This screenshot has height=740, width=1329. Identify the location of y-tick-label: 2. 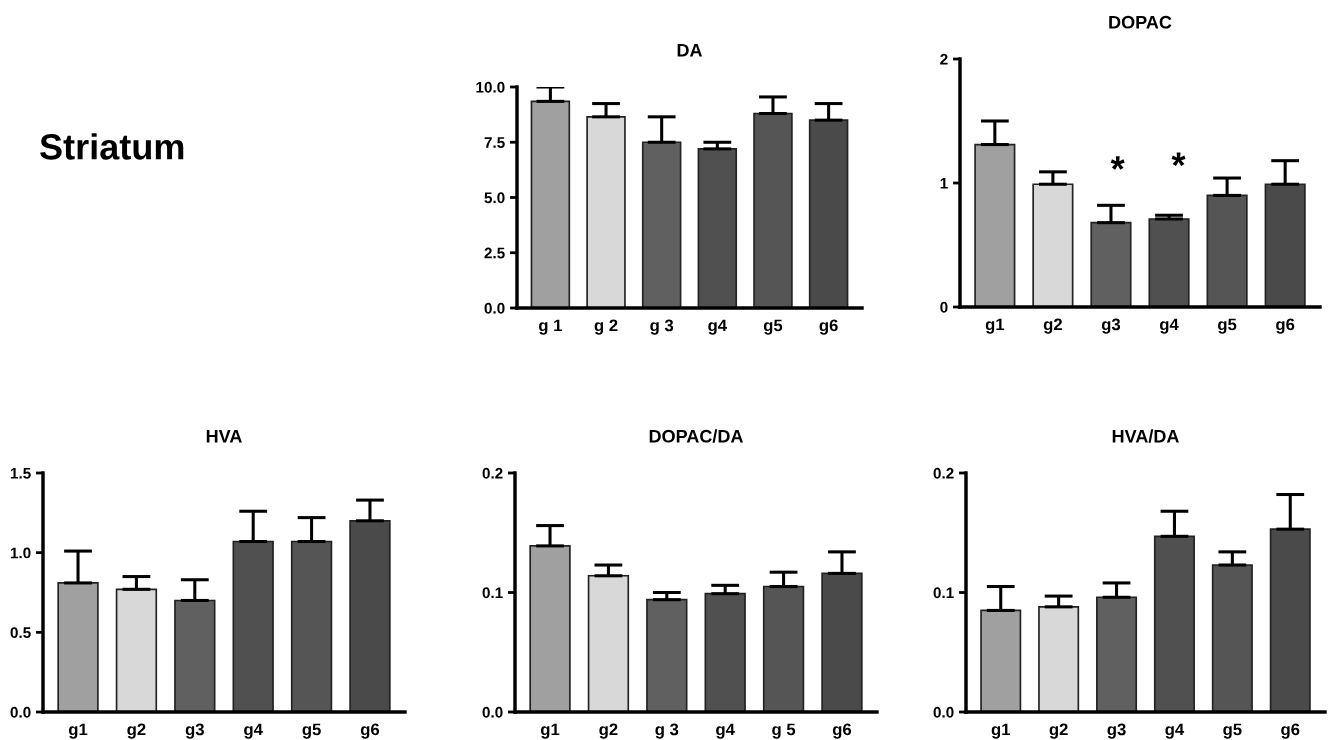
(944, 59).